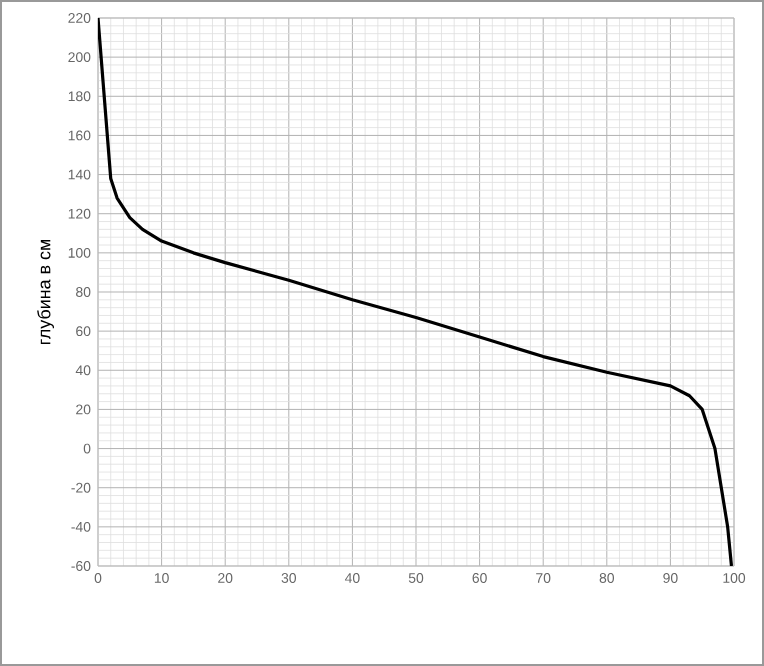 The width and height of the screenshot is (764, 666). Describe the element at coordinates (45, 292) in the screenshot. I see `y-axis-title: глубина в см` at that location.